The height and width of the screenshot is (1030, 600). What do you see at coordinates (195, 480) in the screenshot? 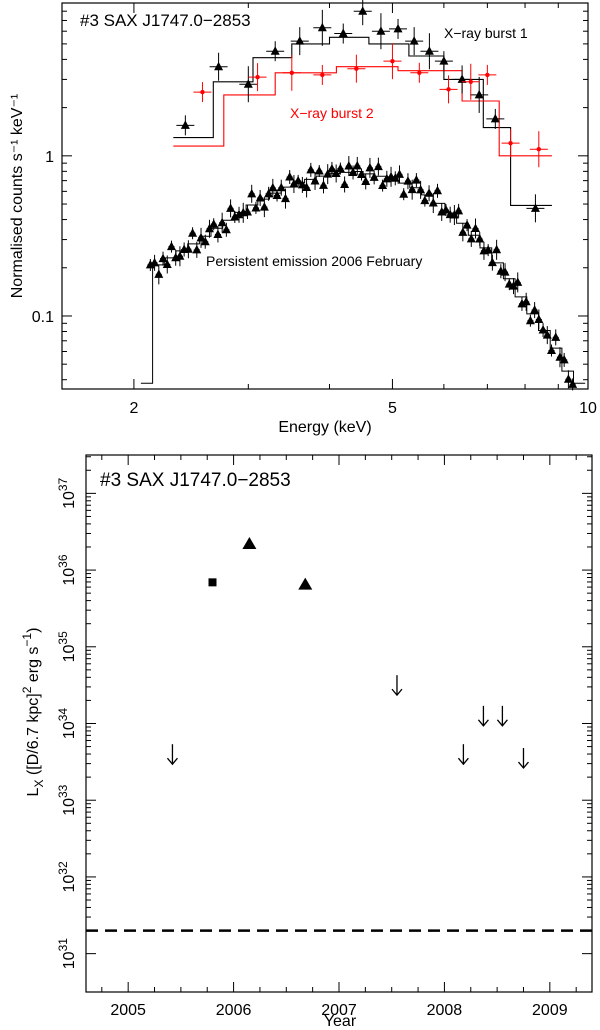
I see `lightcurve-title: #3 SAX J1747.0−2853` at bounding box center [195, 480].